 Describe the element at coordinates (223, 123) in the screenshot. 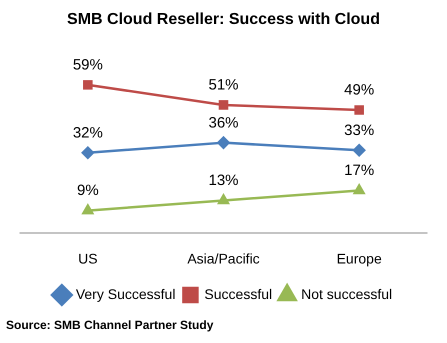

I see `data-label: 36%` at that location.